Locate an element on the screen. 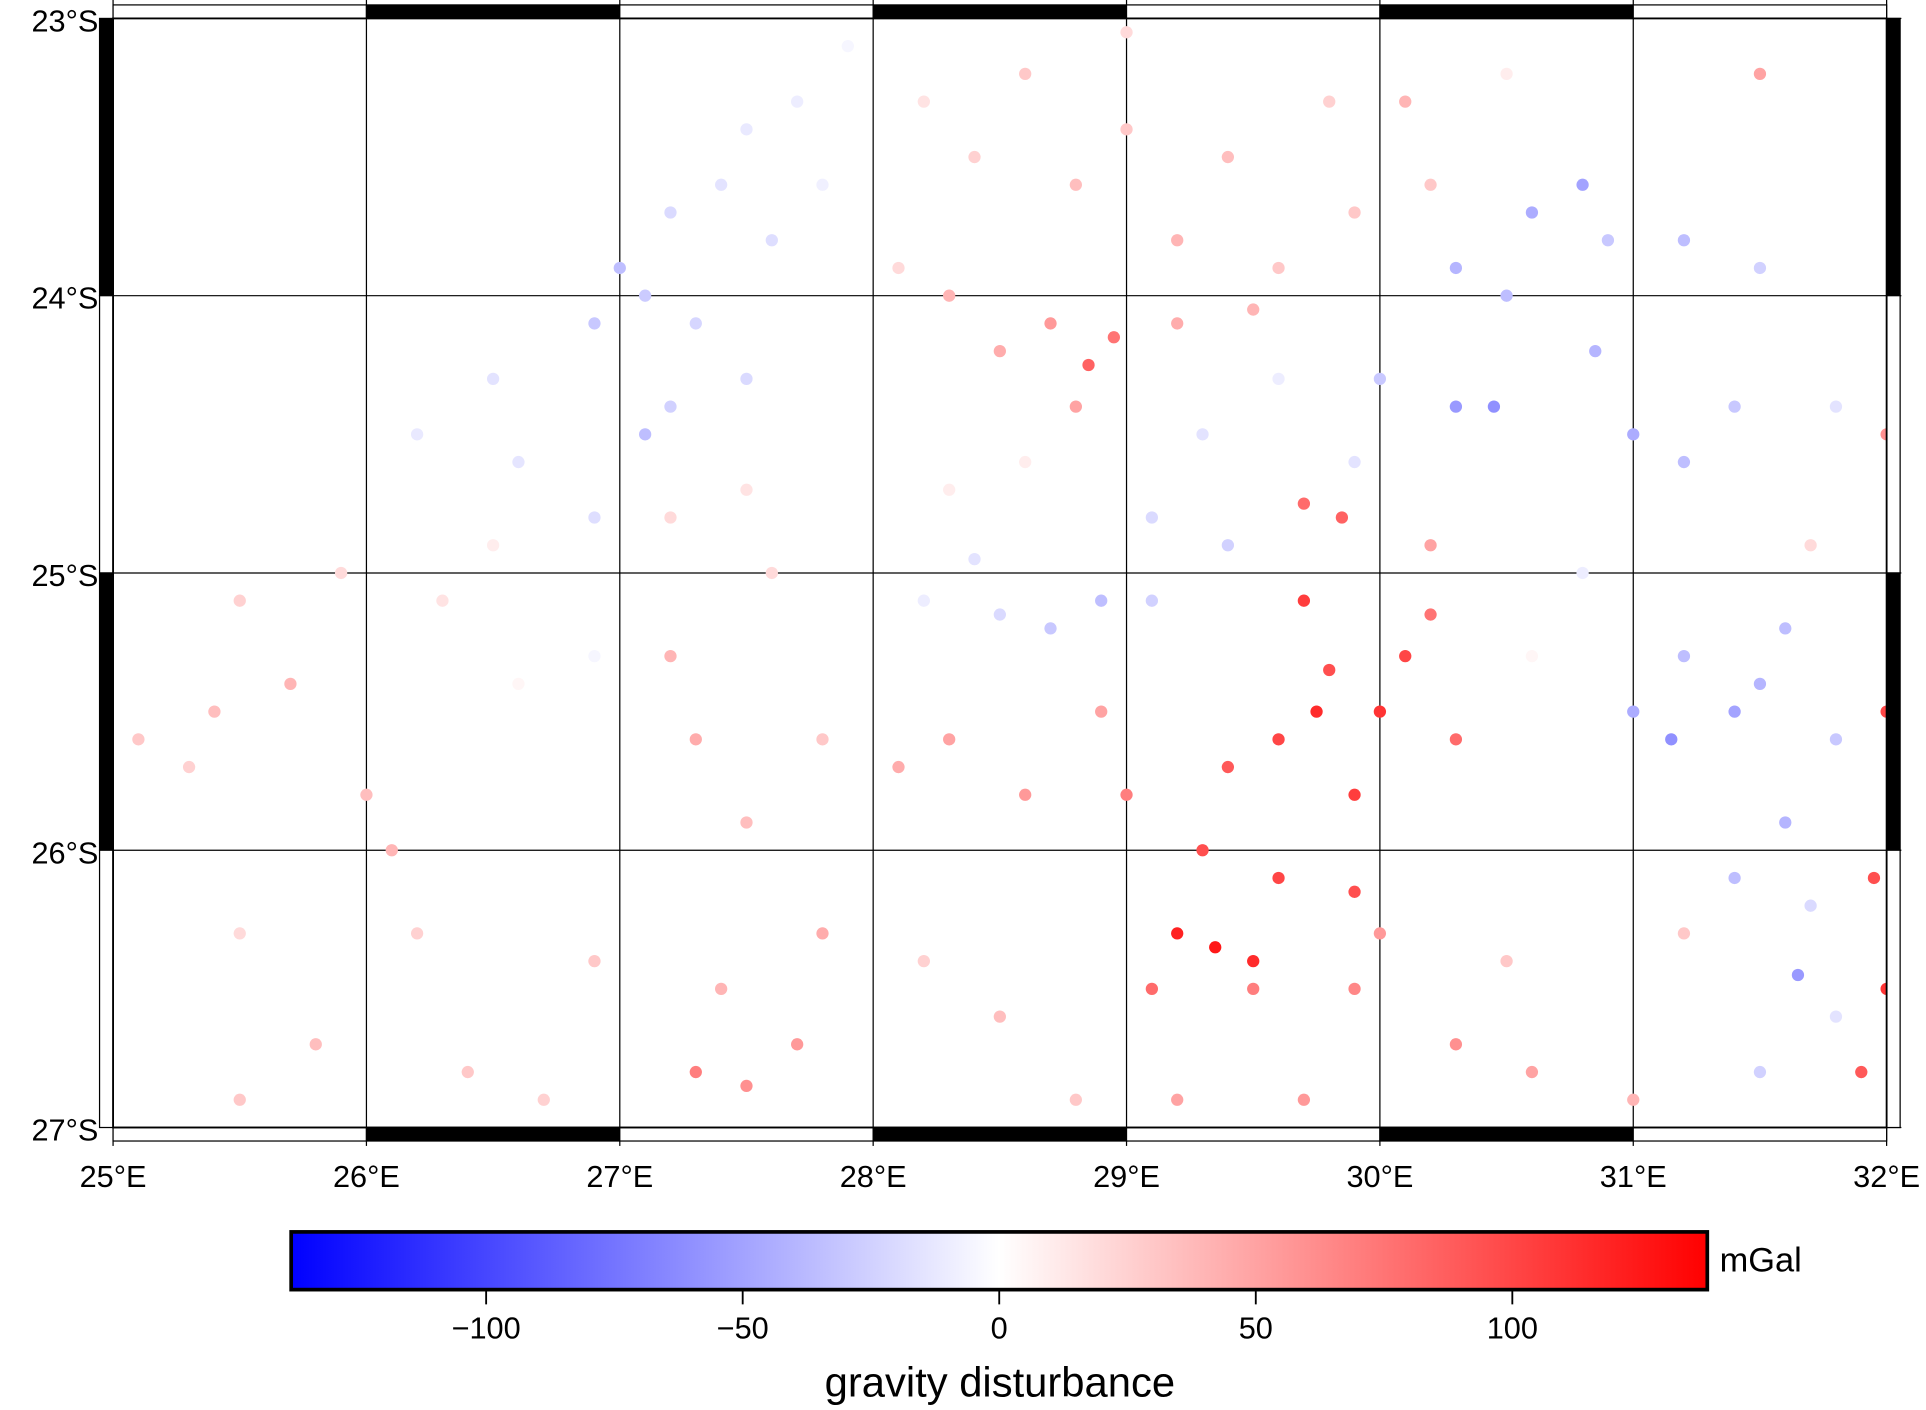 The image size is (1926, 1410). colorbar-tick-label: 50 is located at coordinates (1256, 1327).